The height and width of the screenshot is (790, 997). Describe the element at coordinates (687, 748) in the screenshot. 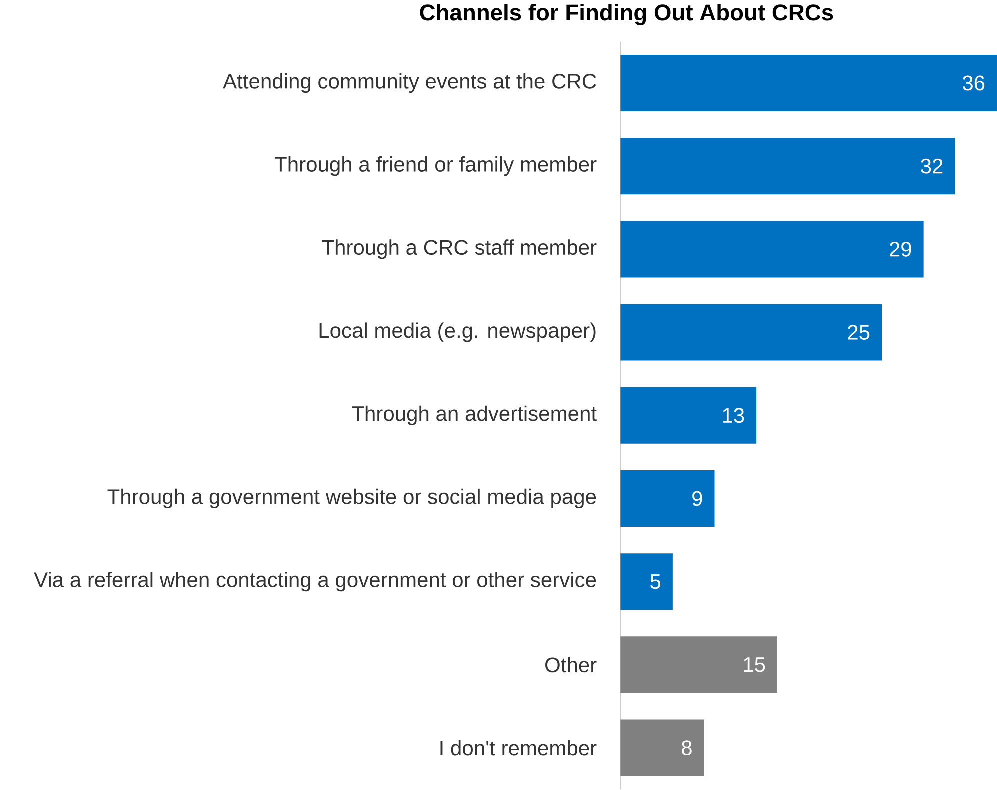

I see `data-label: 8` at that location.